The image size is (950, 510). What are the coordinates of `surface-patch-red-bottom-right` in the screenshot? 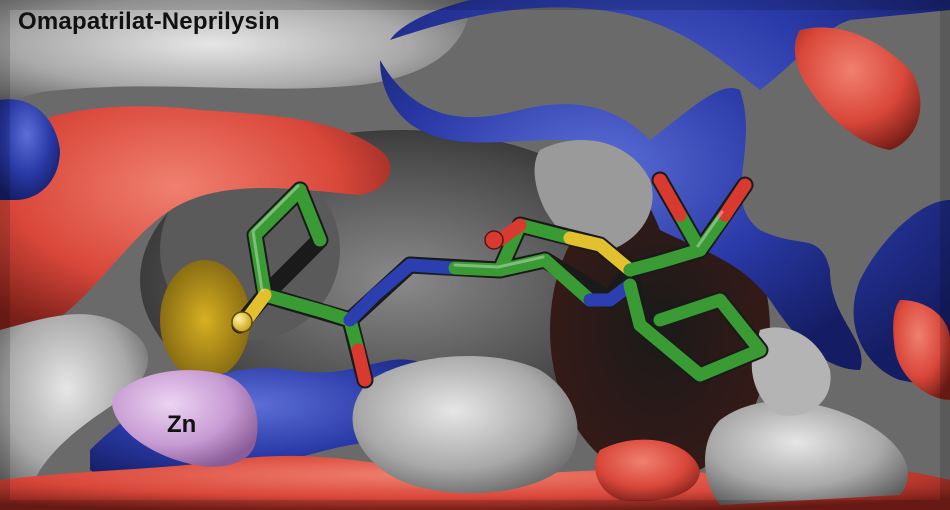 It's located at (647, 470).